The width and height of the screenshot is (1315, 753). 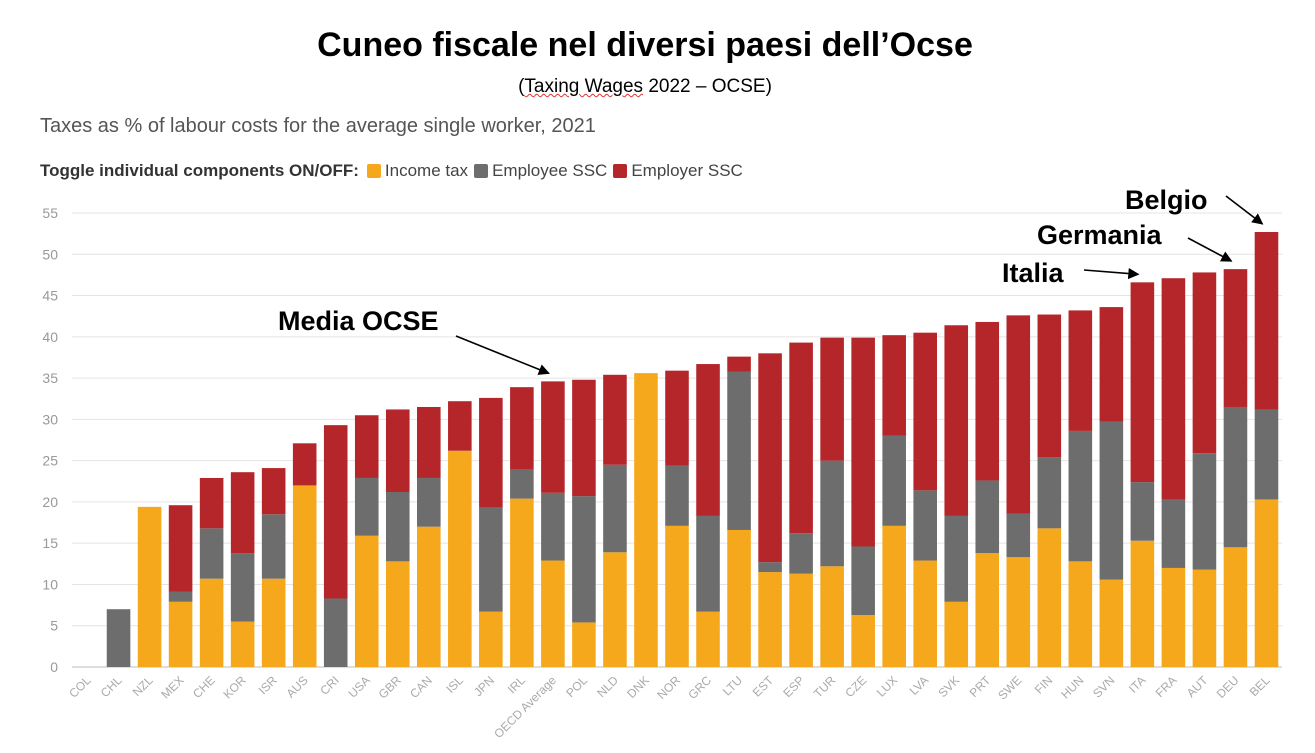 I want to click on legend-toggle-income-tax: Income tax, so click(x=417, y=171).